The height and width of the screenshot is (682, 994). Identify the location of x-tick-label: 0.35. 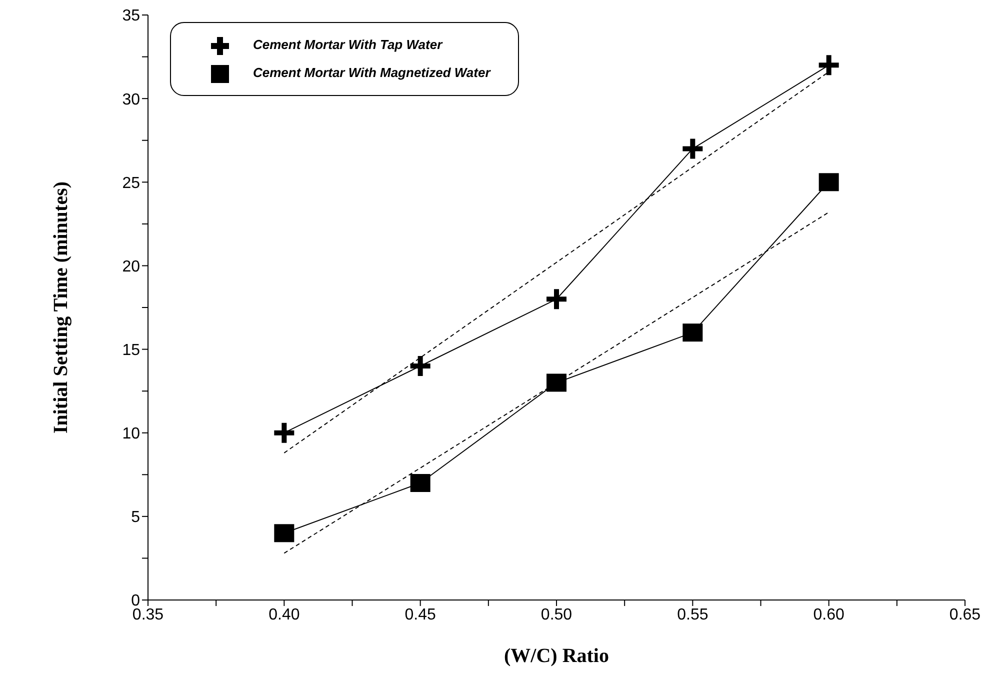
(148, 615).